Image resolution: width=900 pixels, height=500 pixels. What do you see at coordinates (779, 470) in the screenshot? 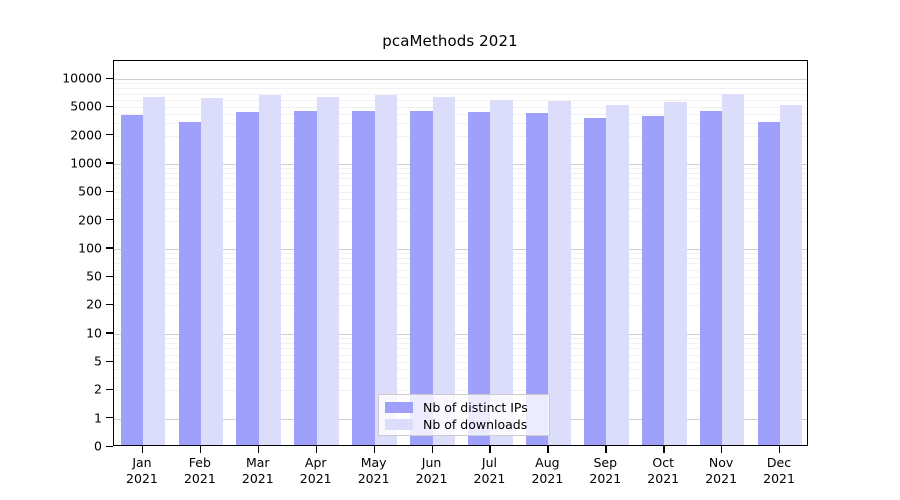
I see `x-tick-label: Dec 2021` at bounding box center [779, 470].